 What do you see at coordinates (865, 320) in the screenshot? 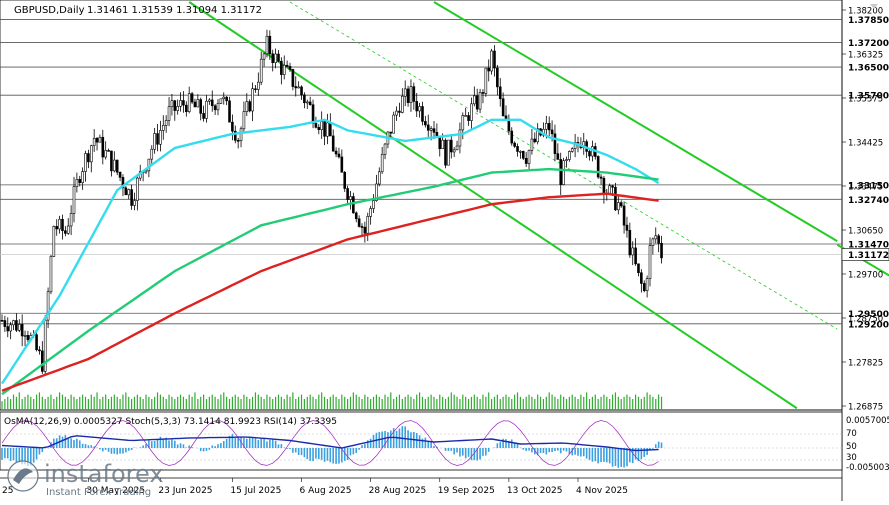
I see `price-tick-label: 1.28750` at bounding box center [865, 320].